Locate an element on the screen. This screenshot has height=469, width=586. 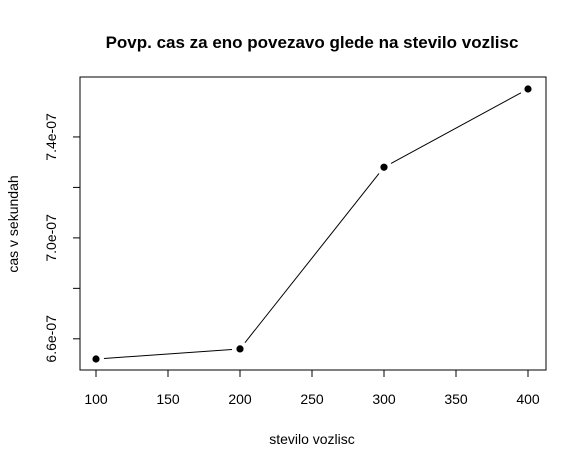
x-tick-label-300: 300 is located at coordinates (384, 399).